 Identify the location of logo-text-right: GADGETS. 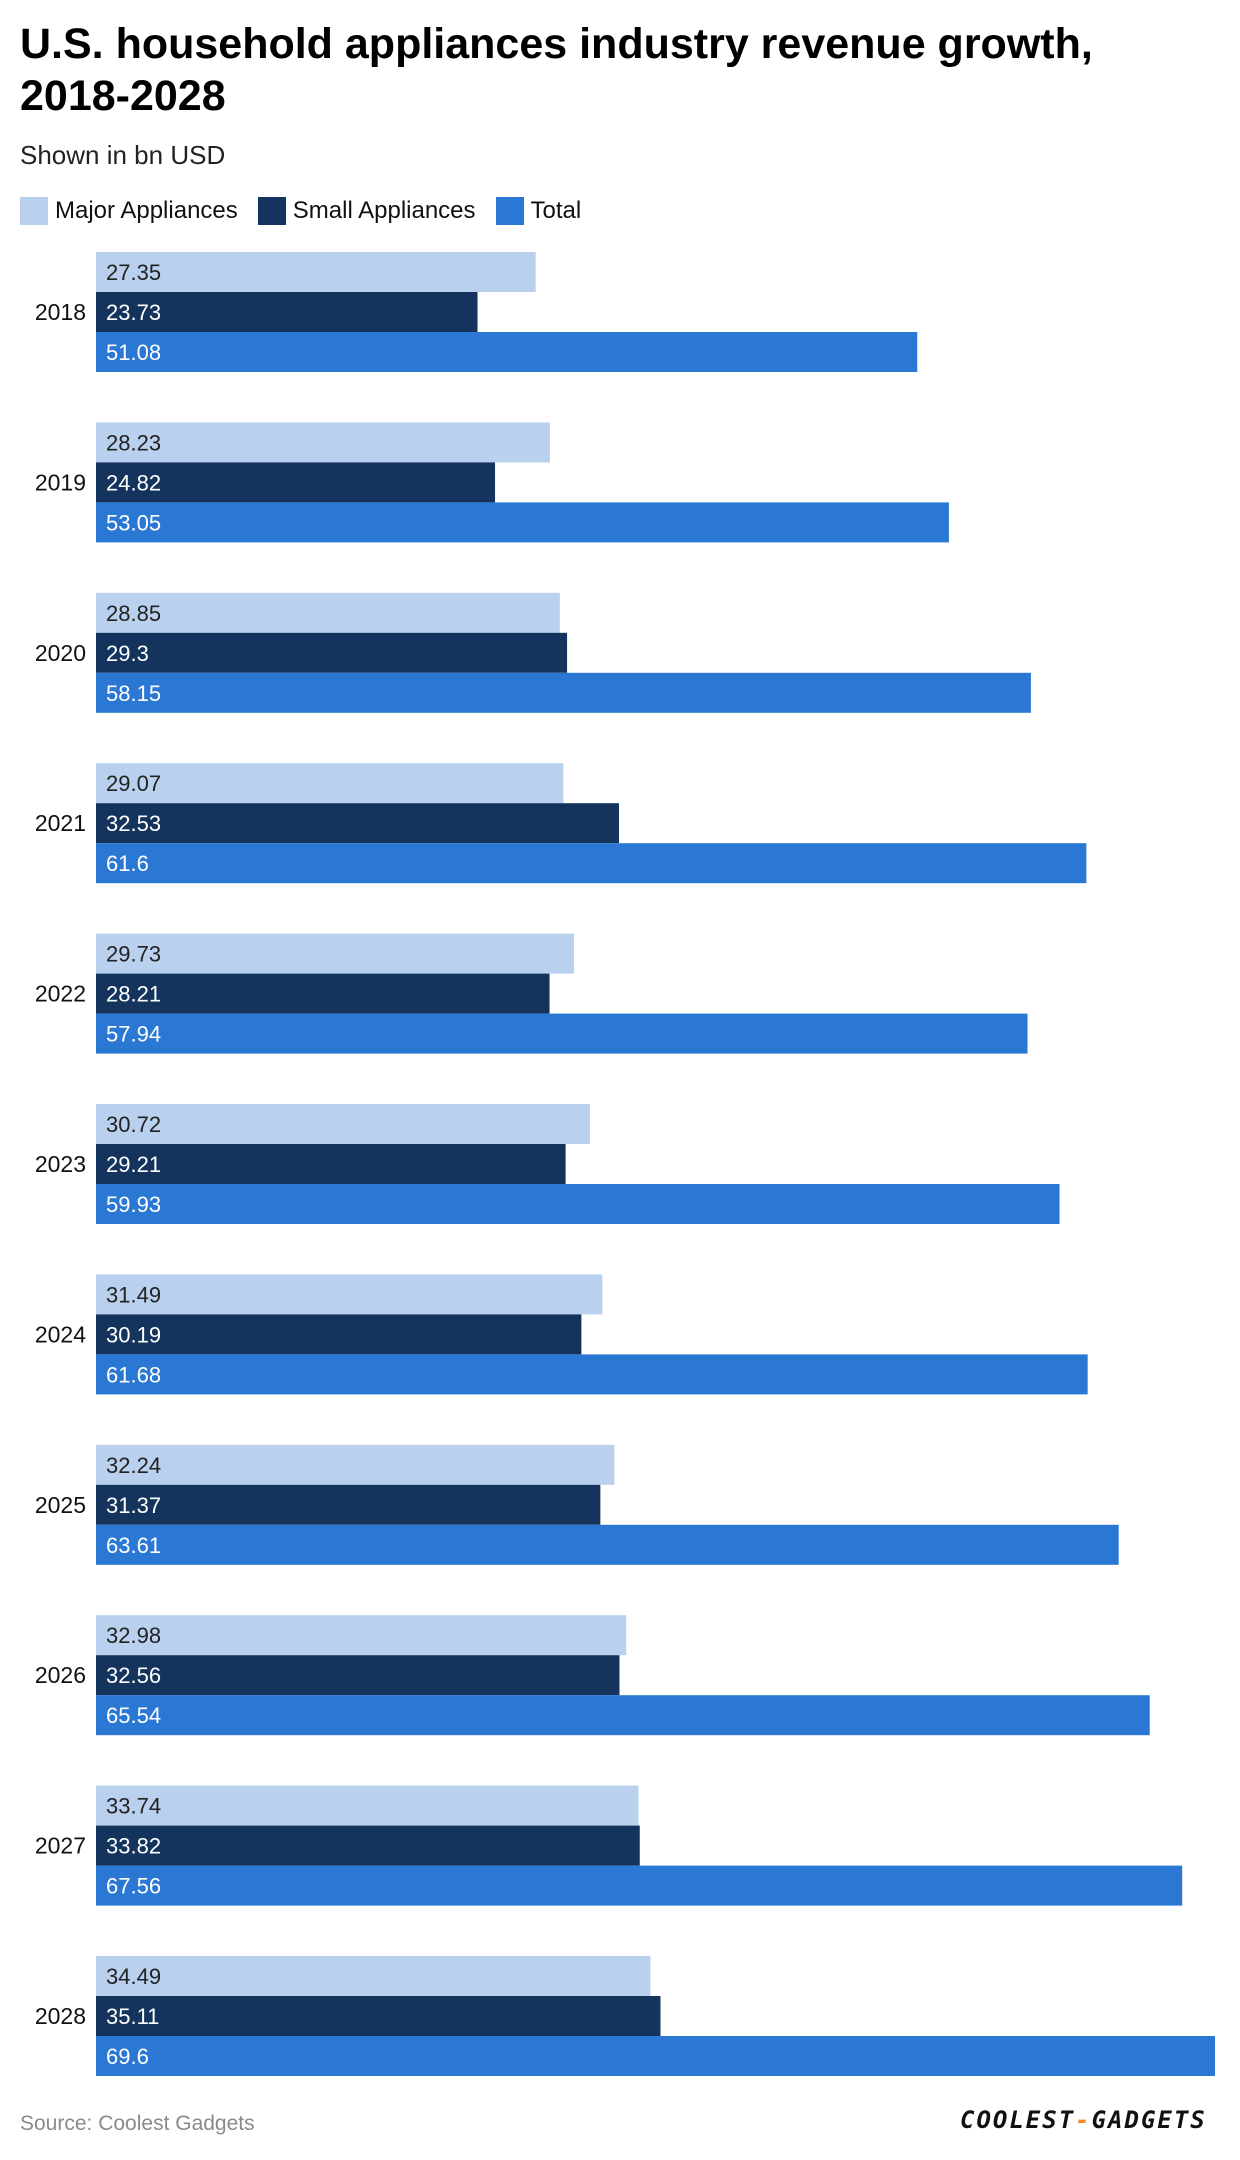
(1149, 2120).